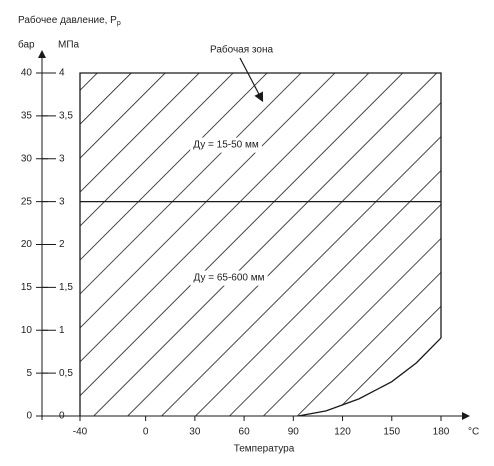 This screenshot has height=466, width=494. Describe the element at coordinates (294, 432) in the screenshot. I see `x-tick-label: 90` at that location.